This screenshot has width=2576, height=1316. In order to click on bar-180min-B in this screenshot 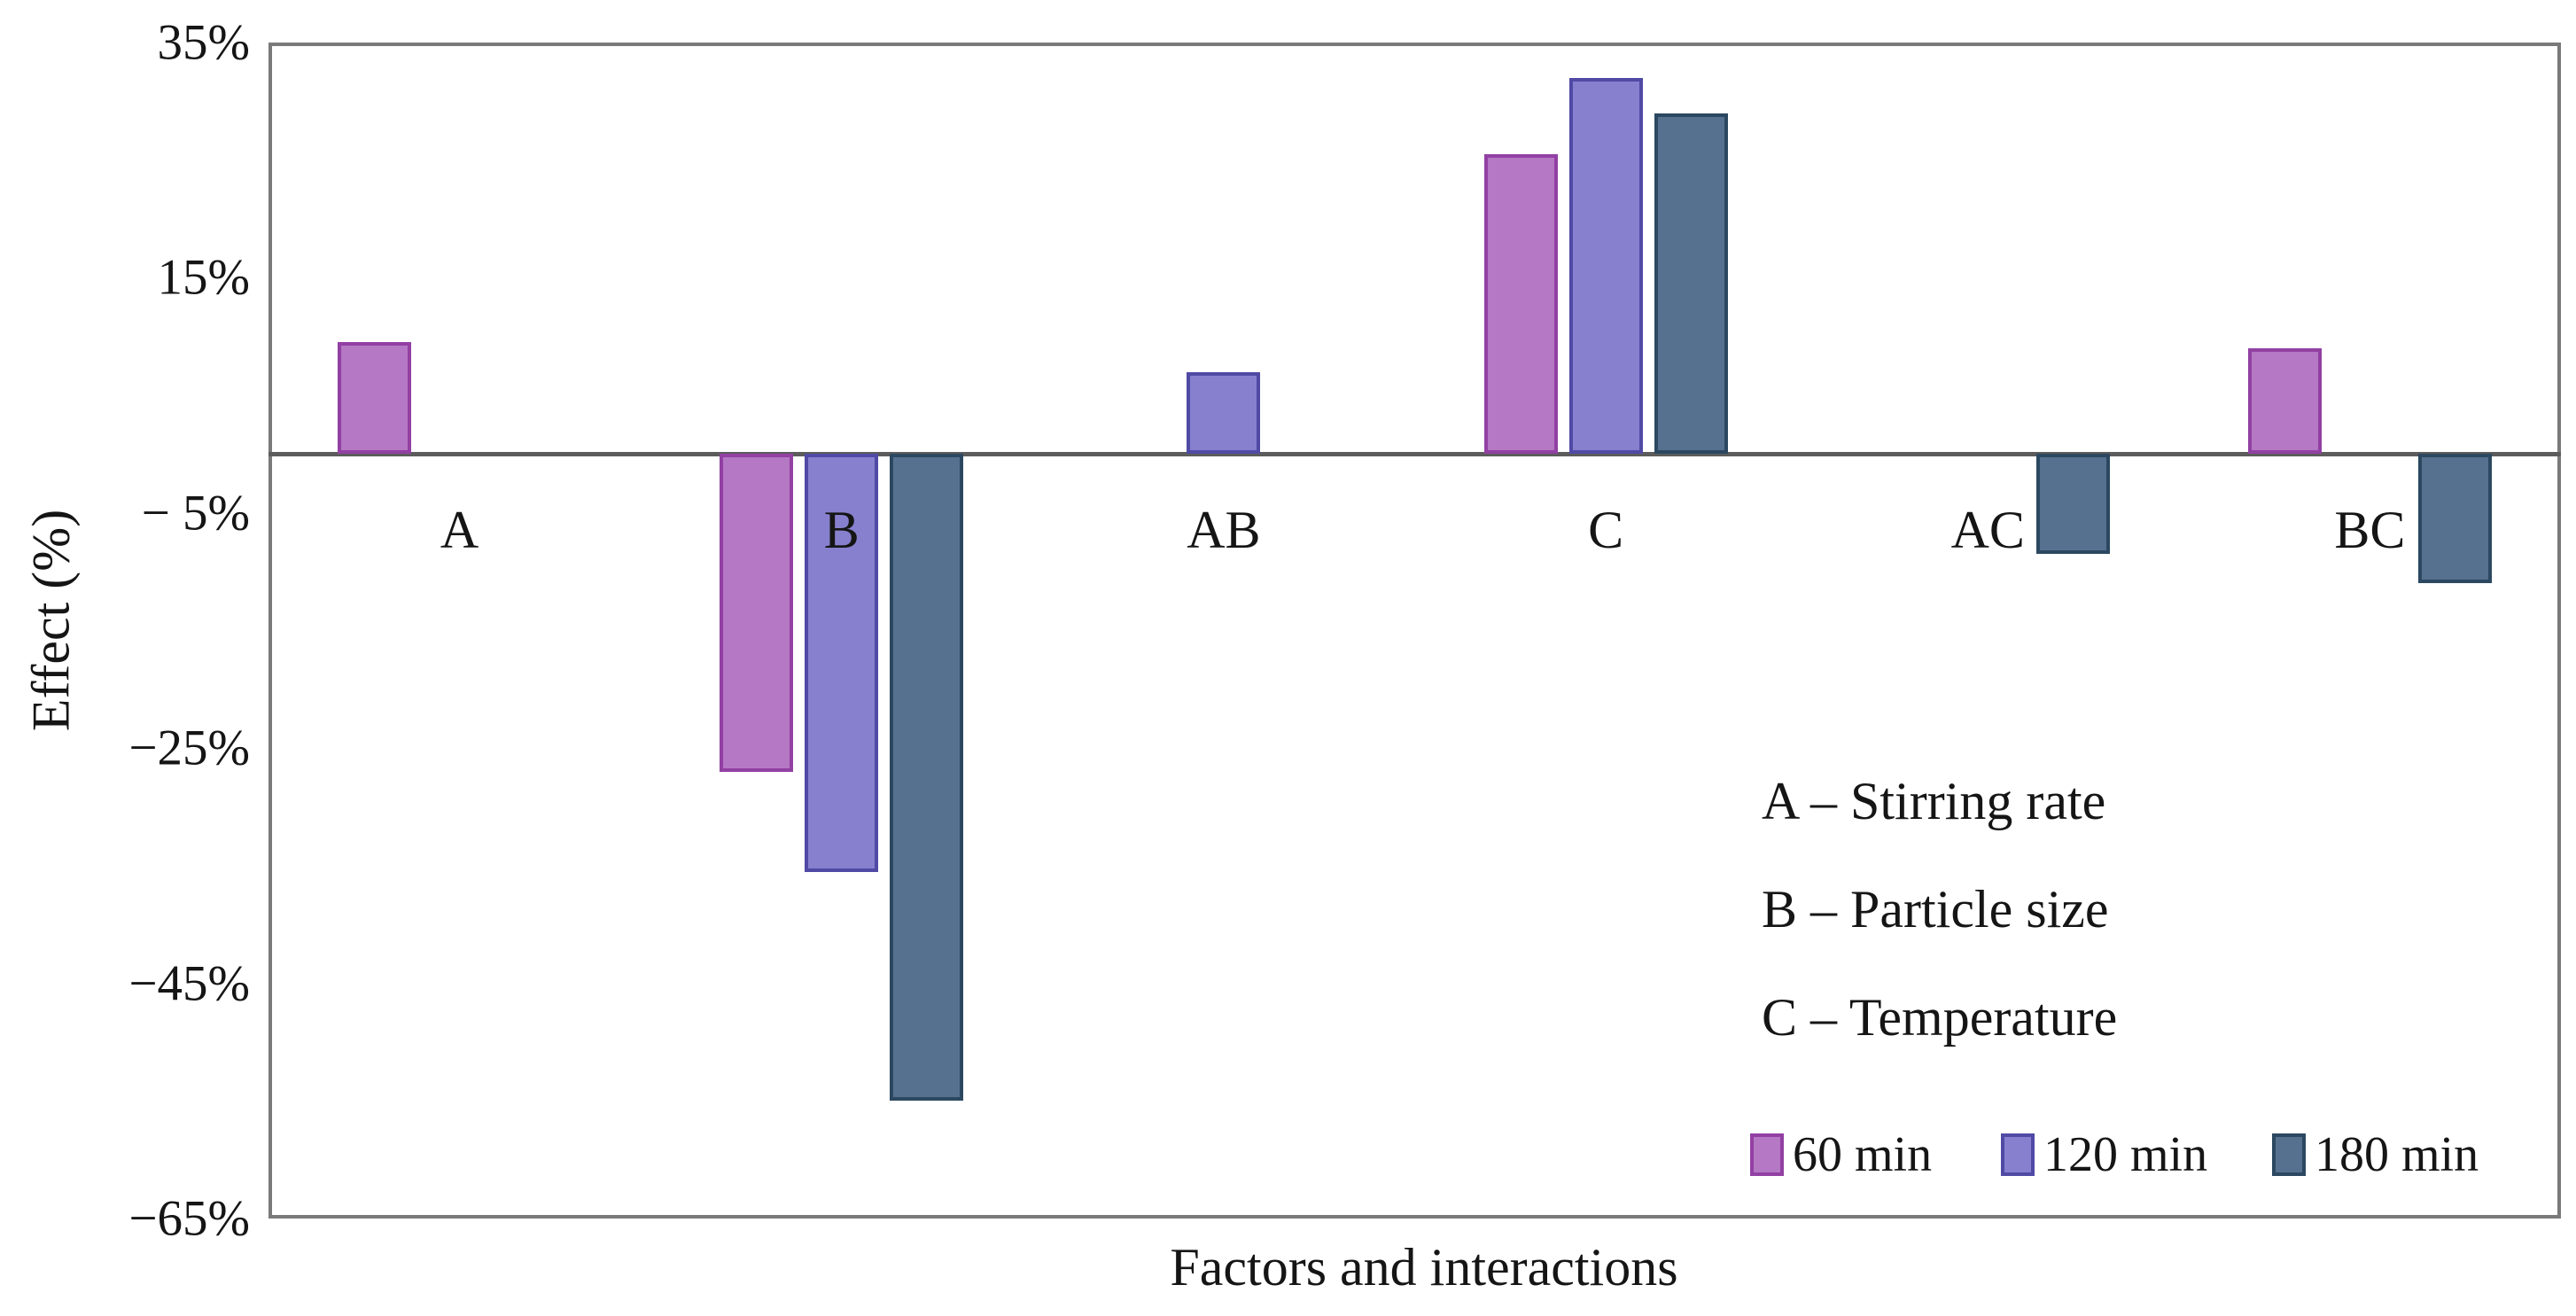, I will do `click(927, 778)`.